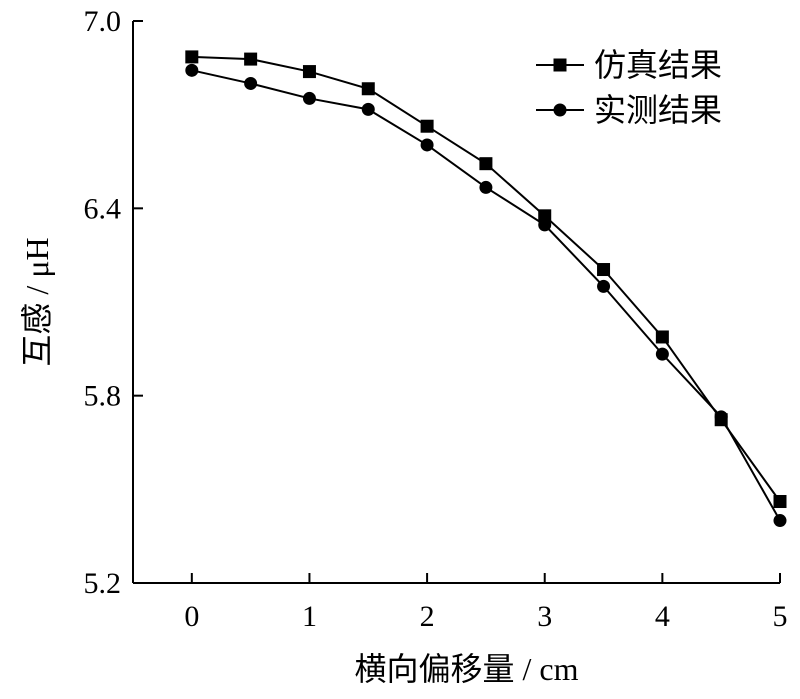 The height and width of the screenshot is (699, 800). What do you see at coordinates (103, 583) in the screenshot?
I see `y-tick-label: 5.2` at bounding box center [103, 583].